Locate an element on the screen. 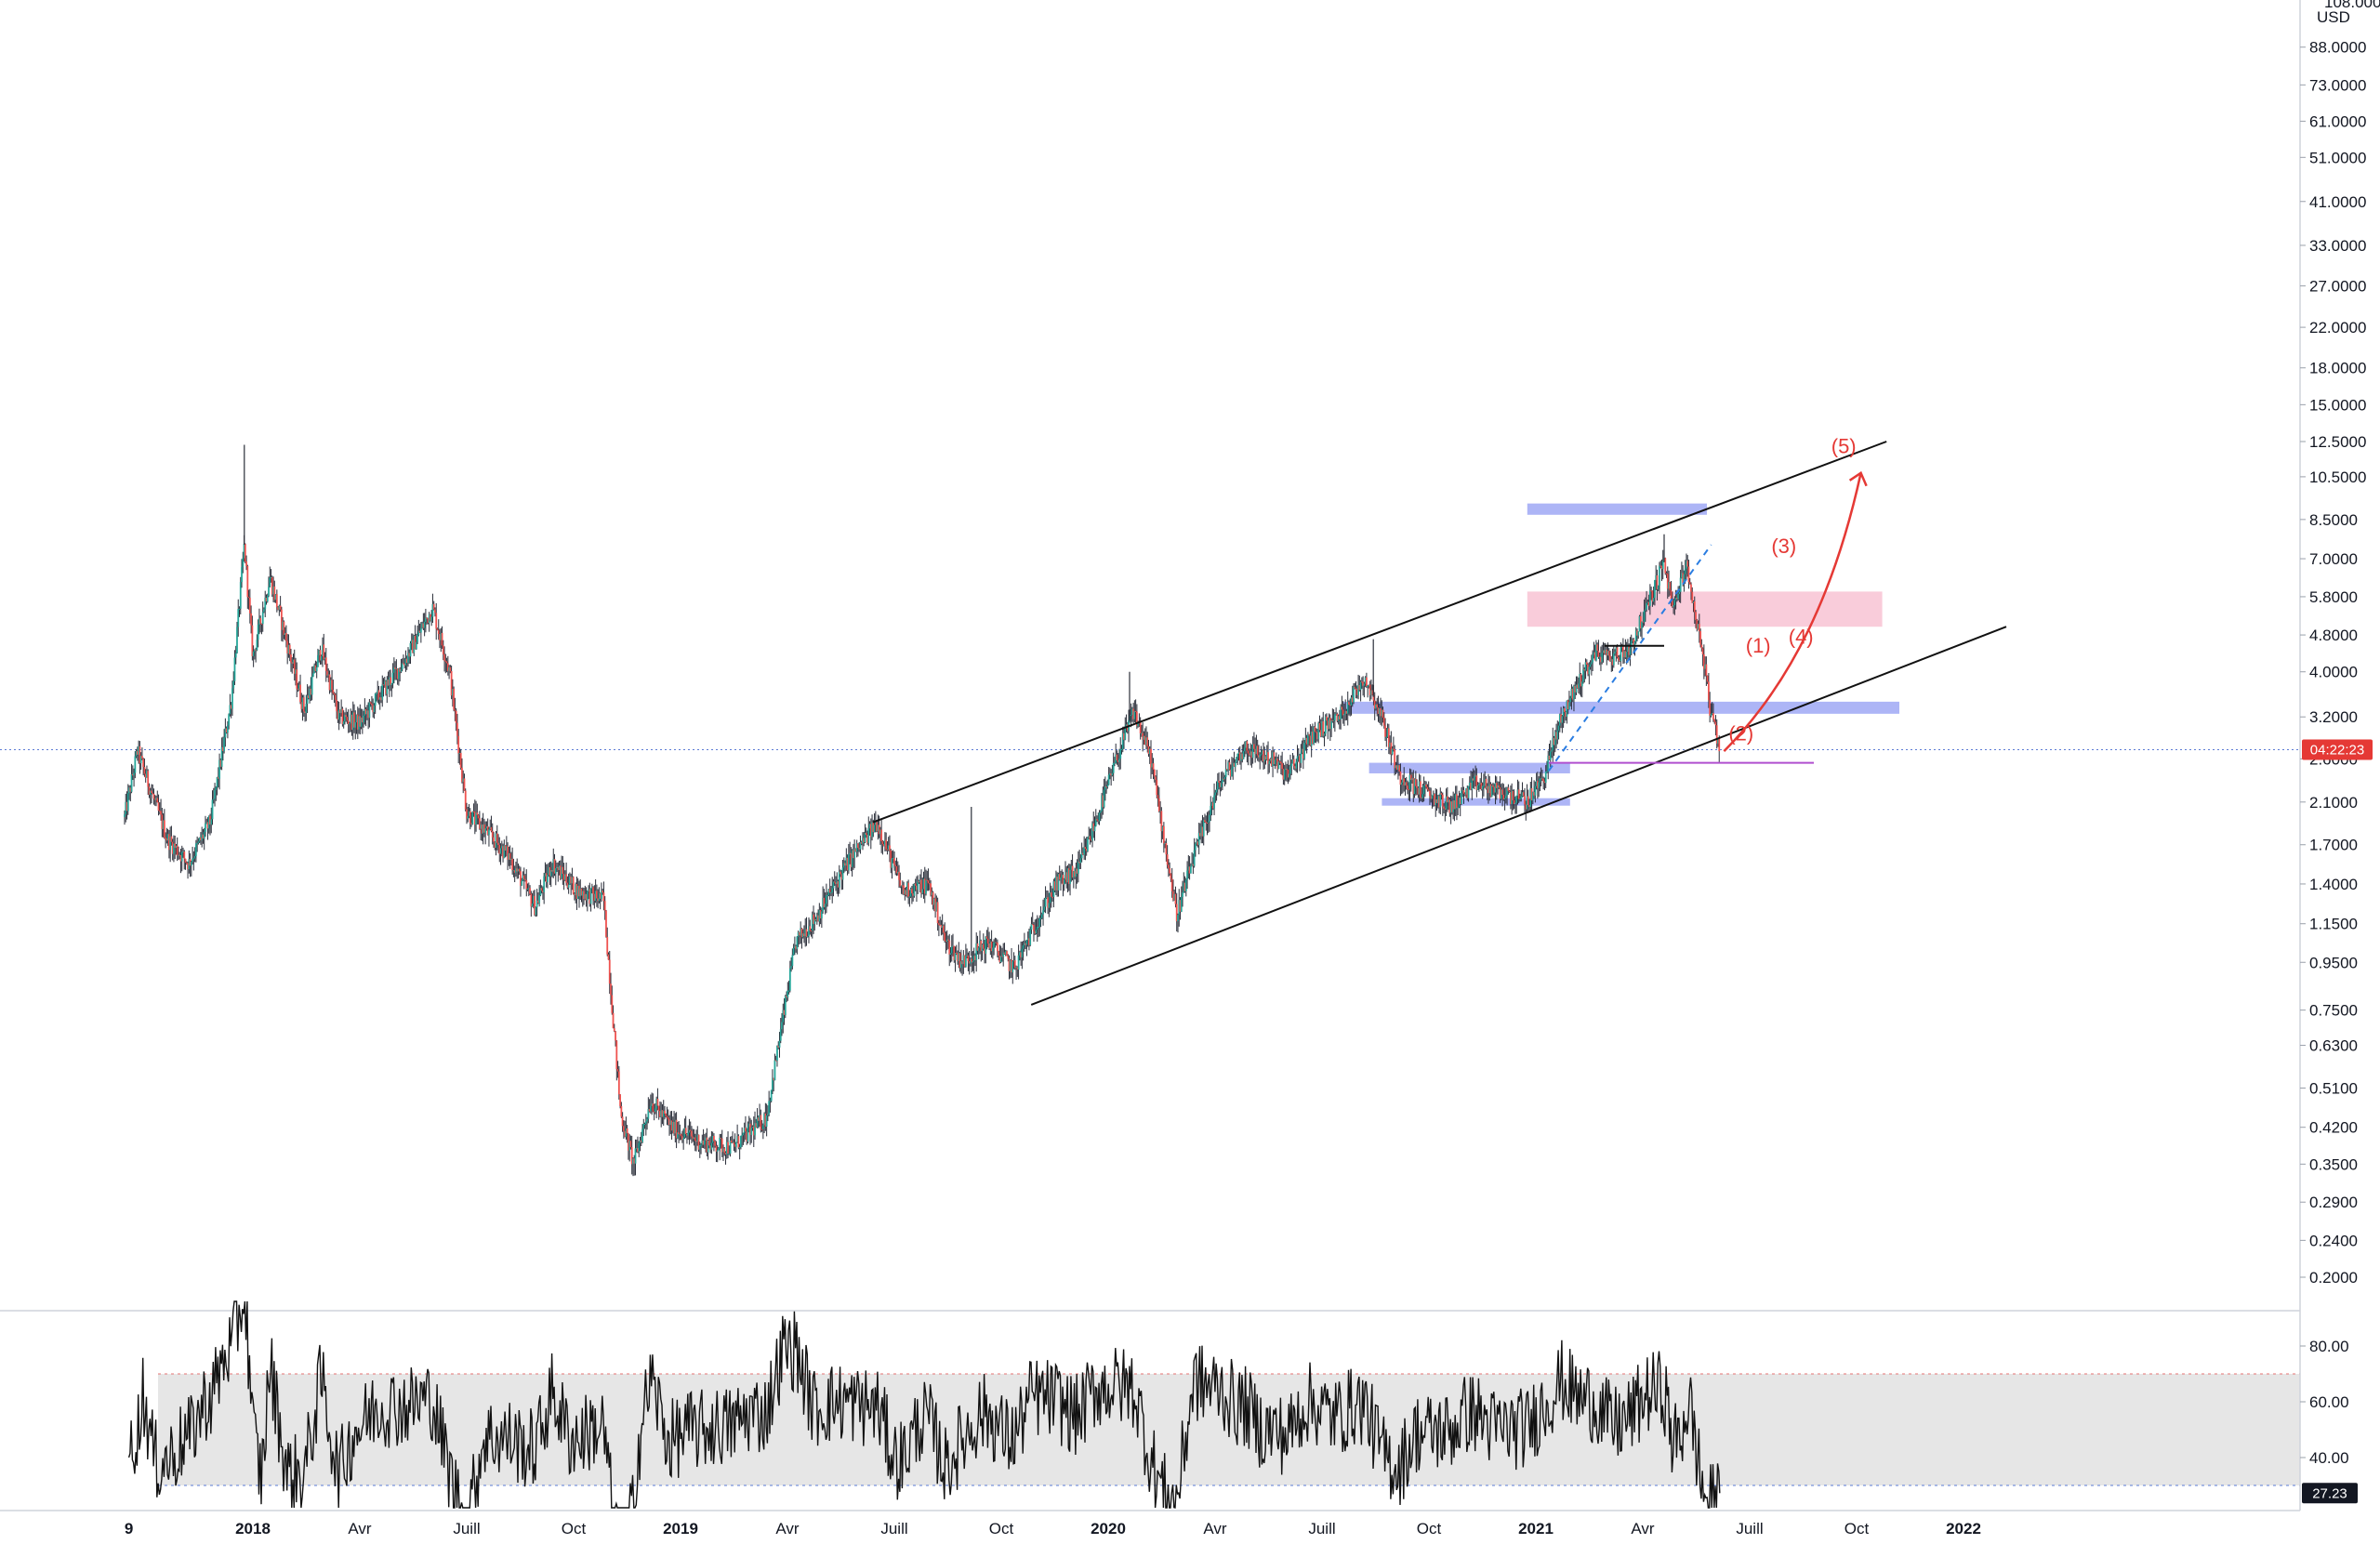 The image size is (2380, 1544). rsi-value-badge is located at coordinates (2330, 1494).